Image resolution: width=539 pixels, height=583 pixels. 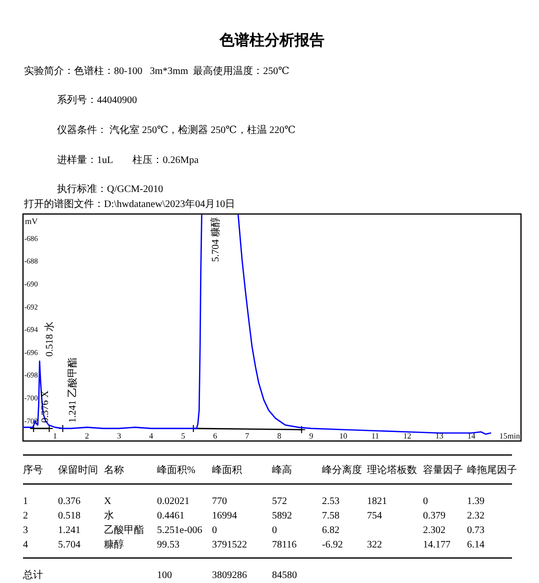 I want to click on annotation: 0.376 X, so click(x=46, y=406).